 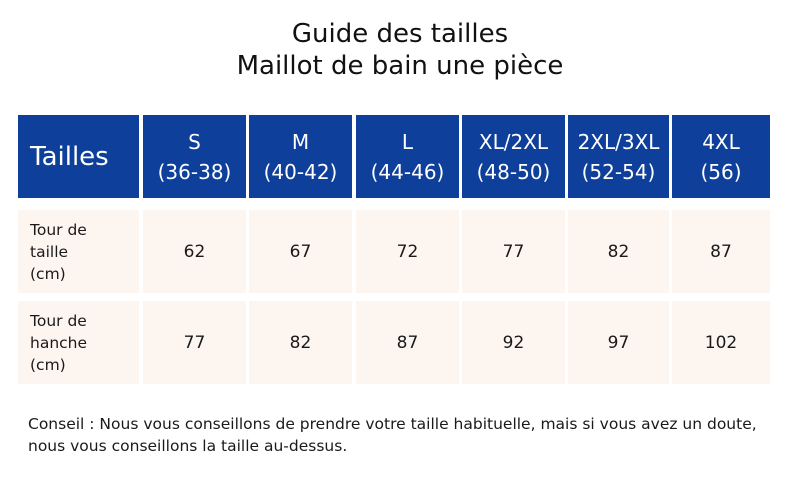 What do you see at coordinates (300, 141) in the screenshot?
I see `size-label: M` at bounding box center [300, 141].